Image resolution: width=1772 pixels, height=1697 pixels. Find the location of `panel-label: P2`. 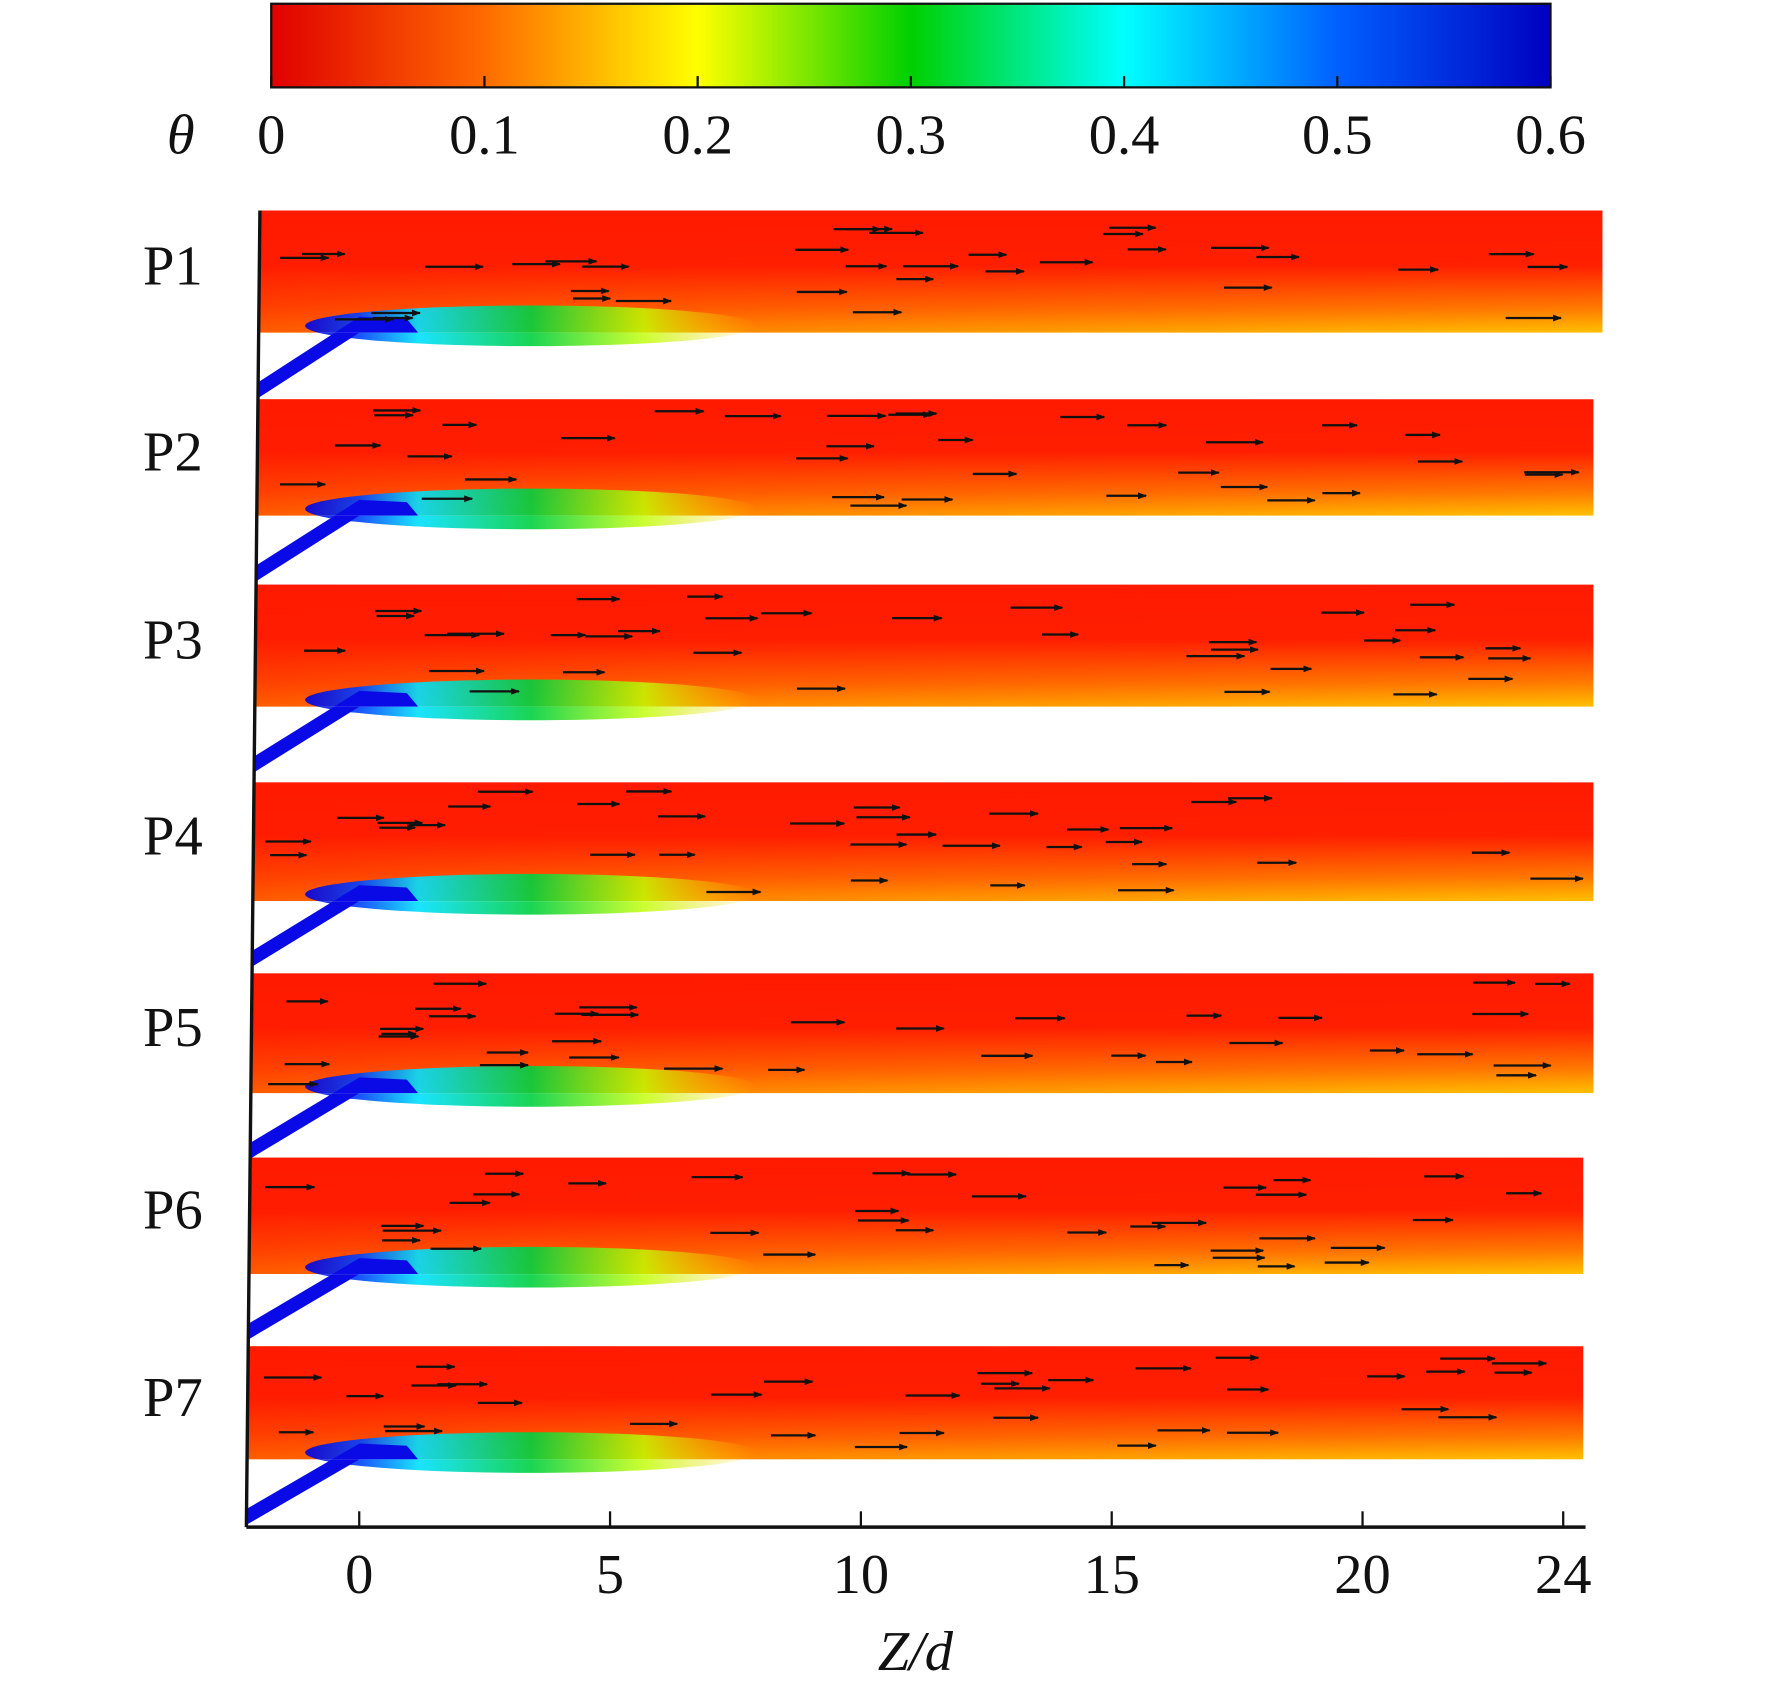

panel-label: P2 is located at coordinates (173, 452).